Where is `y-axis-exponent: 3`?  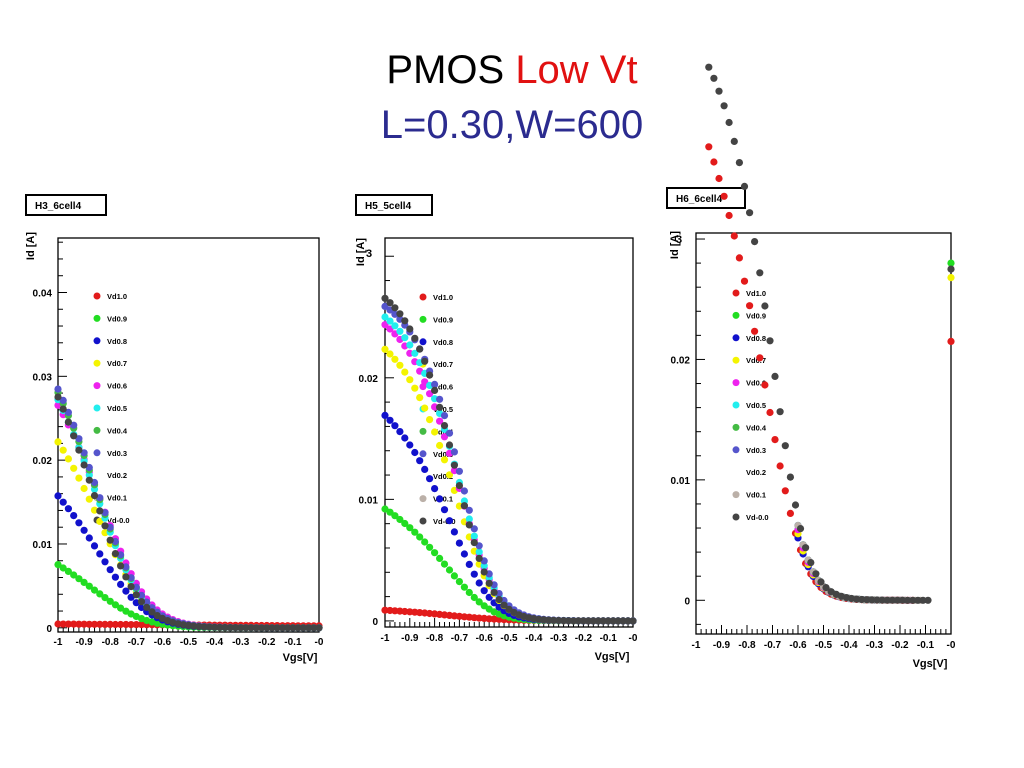
y-axis-exponent: 3 is located at coordinates (679, 240).